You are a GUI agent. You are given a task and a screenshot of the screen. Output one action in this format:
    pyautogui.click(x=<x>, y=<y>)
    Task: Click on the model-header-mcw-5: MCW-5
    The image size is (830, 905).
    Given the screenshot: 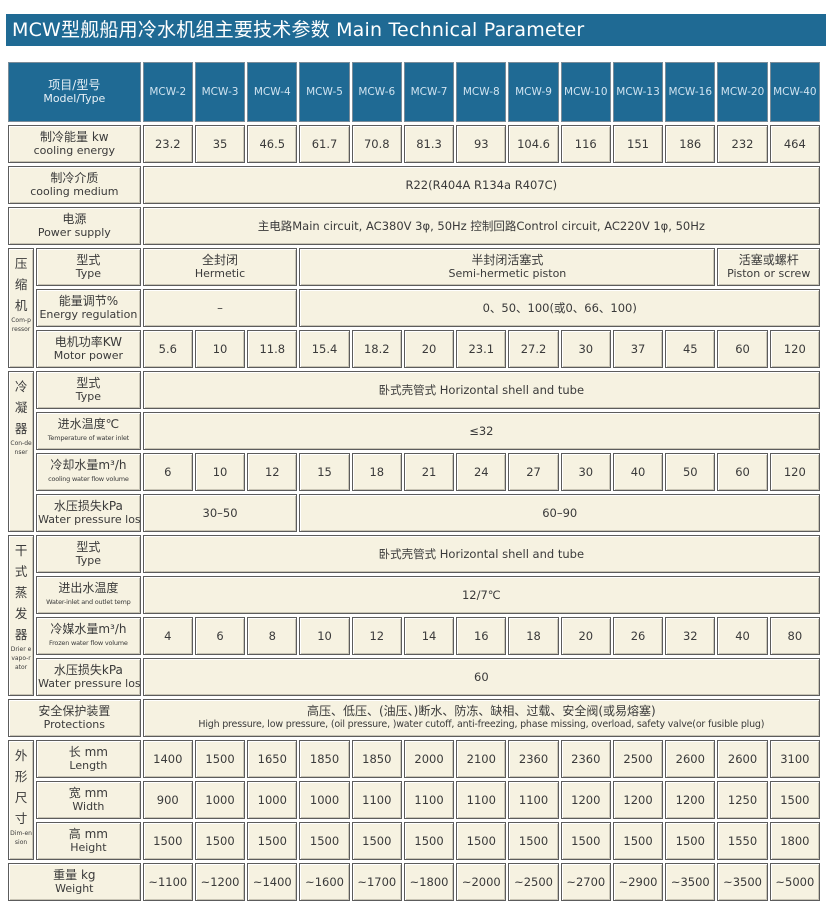 What is the action you would take?
    pyautogui.click(x=324, y=92)
    